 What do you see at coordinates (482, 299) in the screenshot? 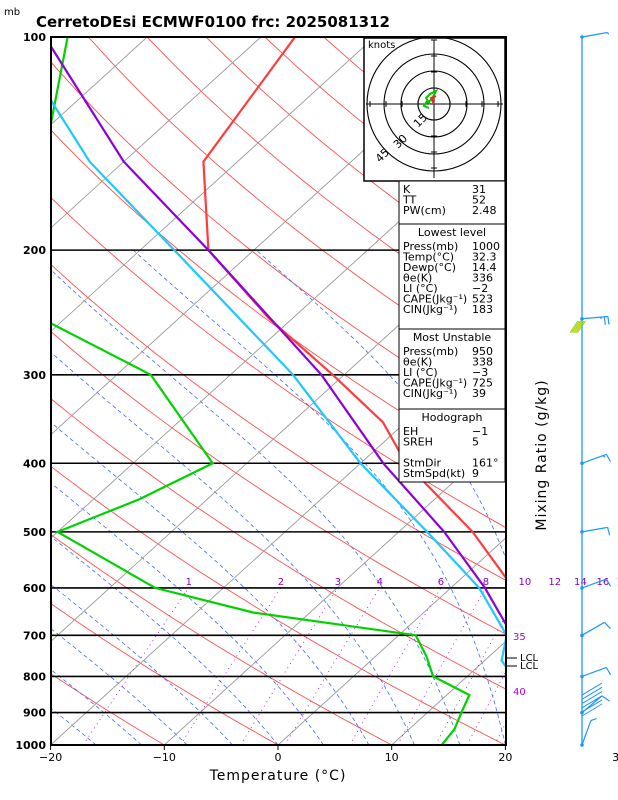
I see `index-value: 523` at bounding box center [482, 299].